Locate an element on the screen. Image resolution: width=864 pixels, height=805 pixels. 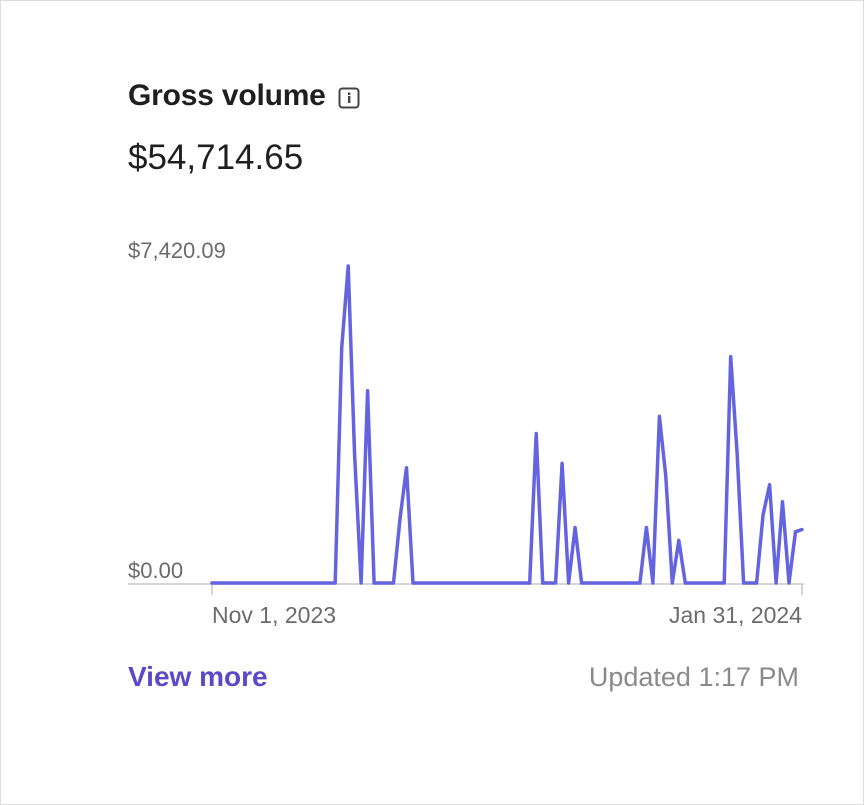
x-tick-label-end: Jan 31, 2024 is located at coordinates (735, 615).